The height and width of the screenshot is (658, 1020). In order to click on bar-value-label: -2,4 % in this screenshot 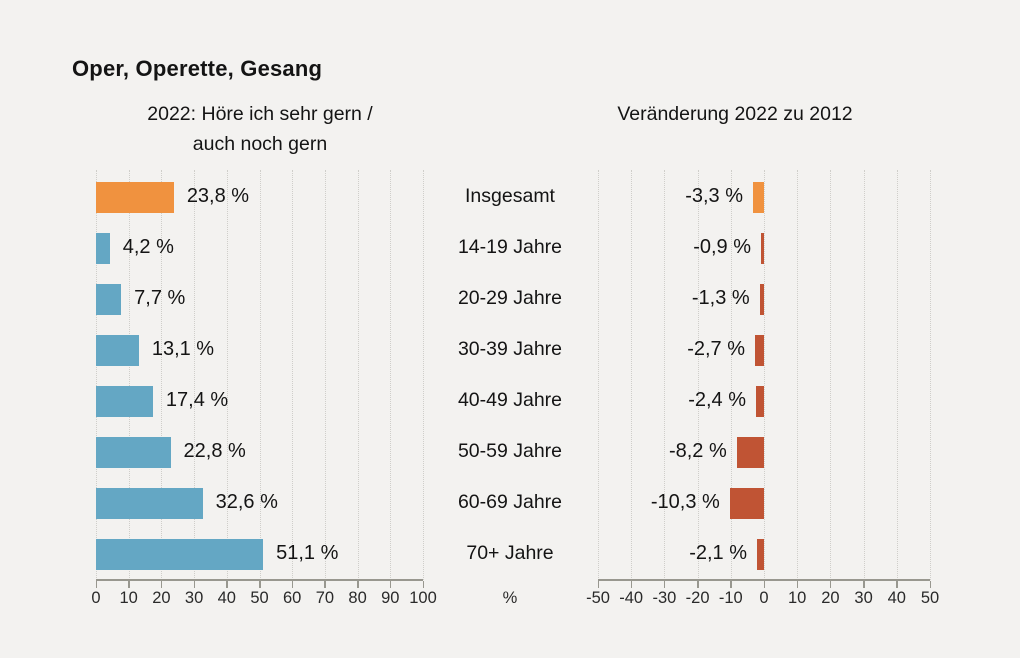, I will do `click(717, 400)`.